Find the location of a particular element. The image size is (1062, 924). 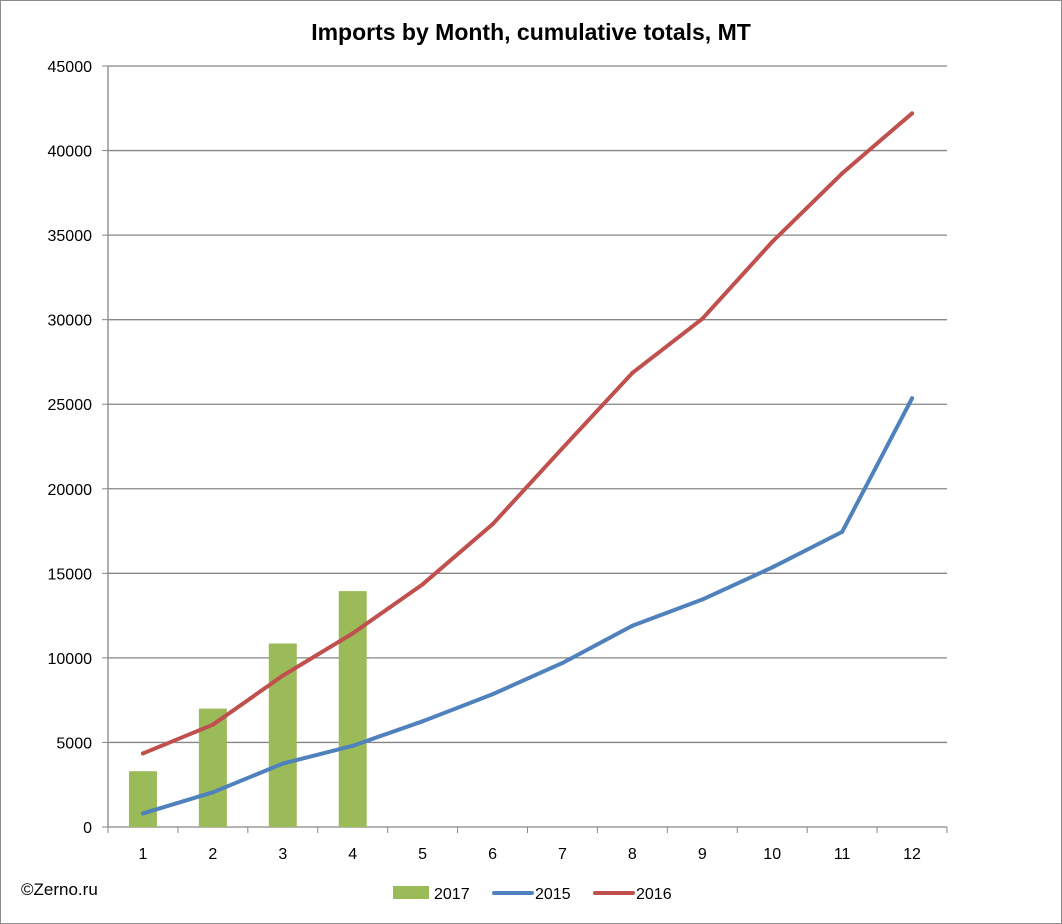

y-tick-label-8: 40000 is located at coordinates (70, 152).